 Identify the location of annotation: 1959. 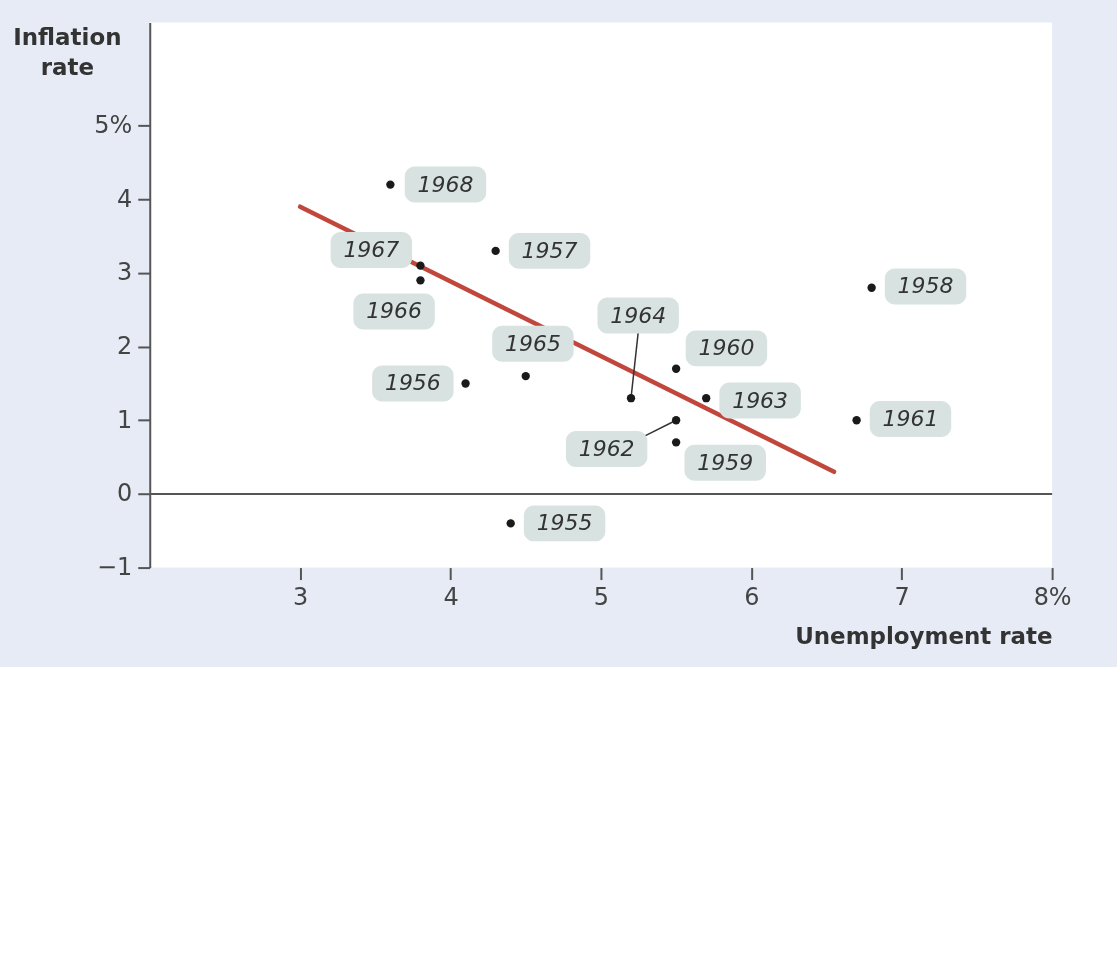
(725, 462).